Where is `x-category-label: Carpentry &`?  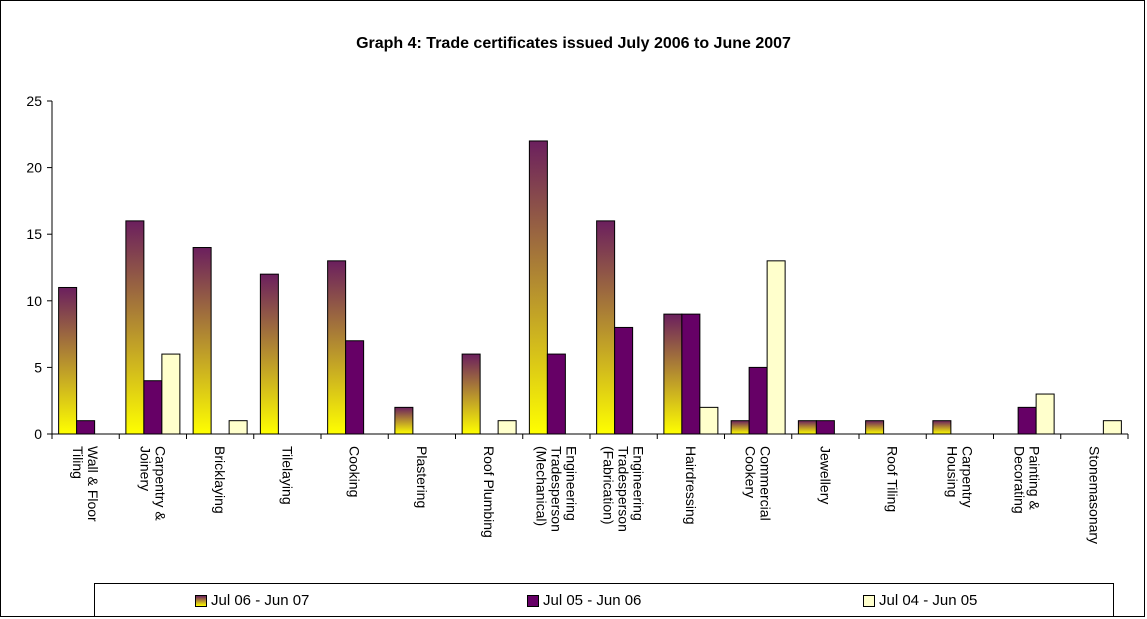
x-category-label: Carpentry & is located at coordinates (160, 483).